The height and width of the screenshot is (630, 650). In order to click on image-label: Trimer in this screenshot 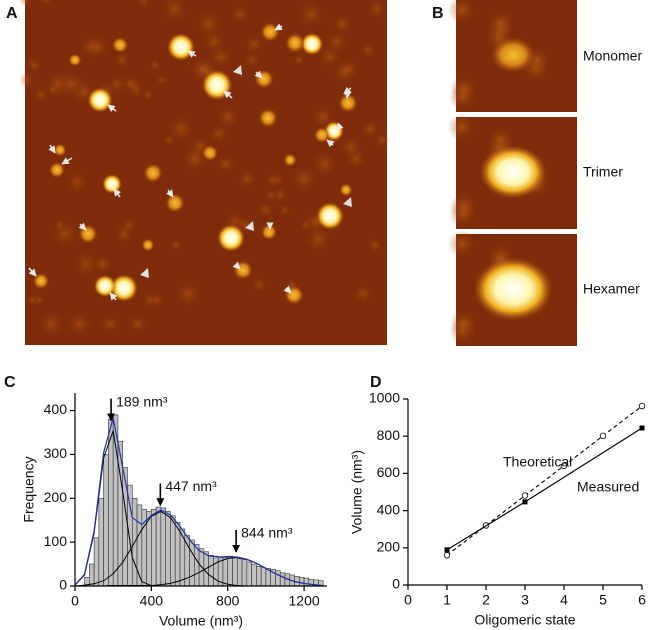, I will do `click(603, 172)`.